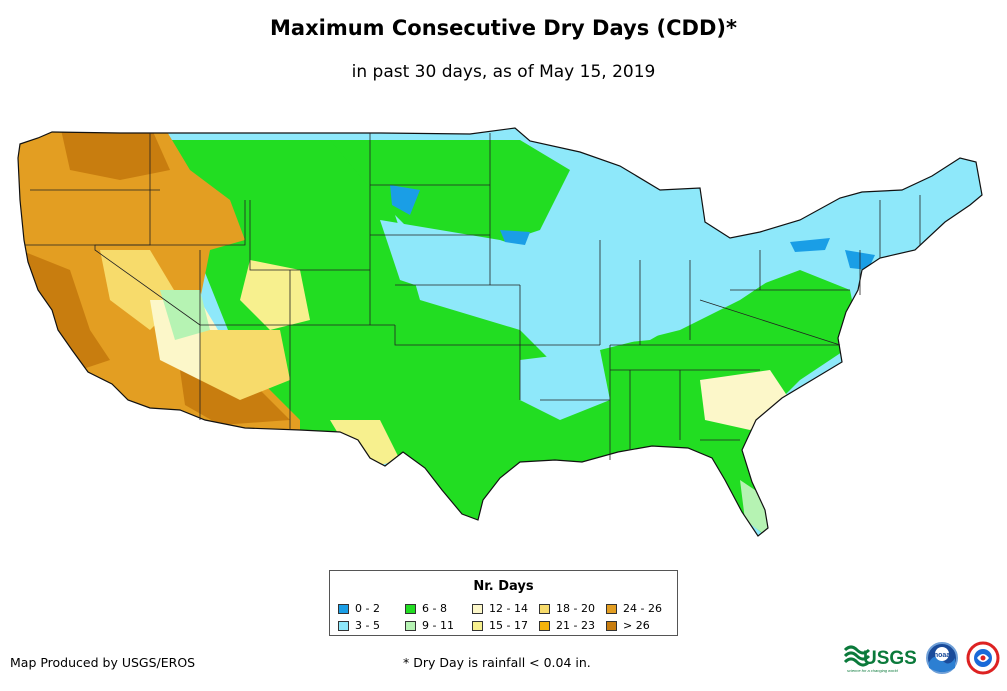 This screenshot has height=691, width=1007. Describe the element at coordinates (508, 608) in the screenshot. I see `legend-label: 12 - 14` at that location.